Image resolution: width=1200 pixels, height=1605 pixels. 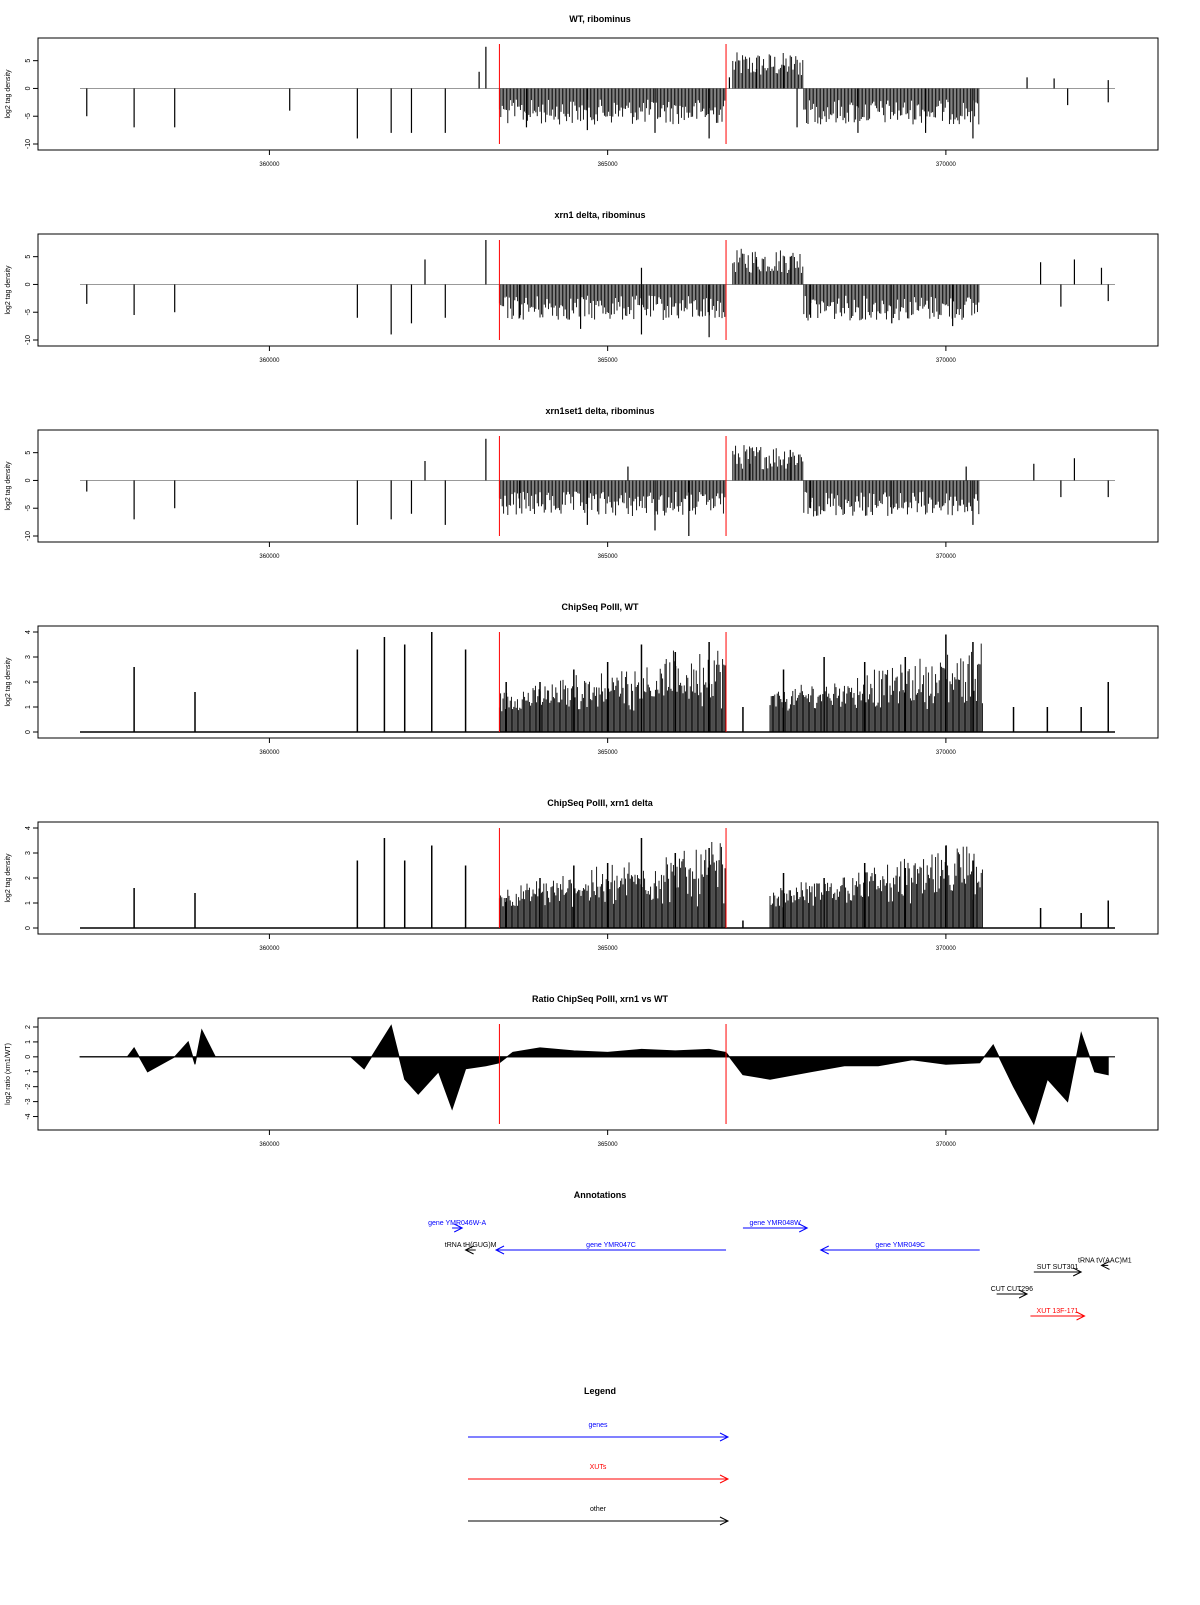 What do you see at coordinates (600, 19) in the screenshot?
I see `panel-title: WT, ribominus` at bounding box center [600, 19].